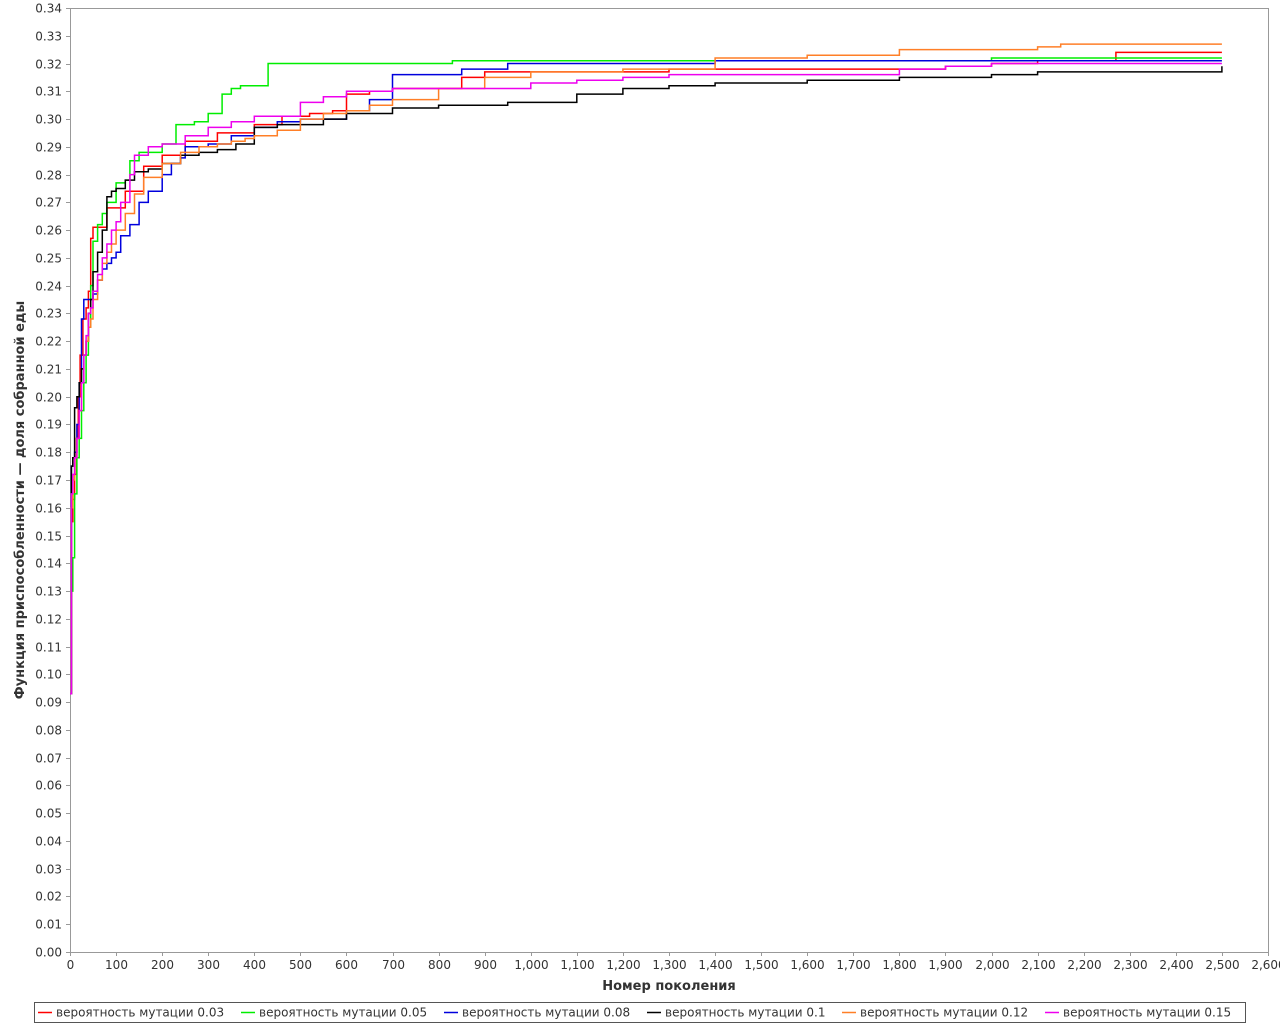 This screenshot has height=1024, width=1280. Describe the element at coordinates (48, 759) in the screenshot. I see `y-tick-label: 0.07` at that location.